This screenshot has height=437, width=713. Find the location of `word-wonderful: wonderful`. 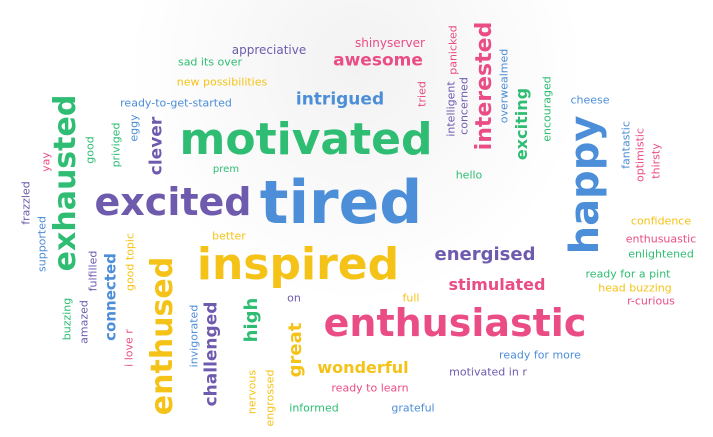

word-wonderful: wonderful is located at coordinates (363, 367).